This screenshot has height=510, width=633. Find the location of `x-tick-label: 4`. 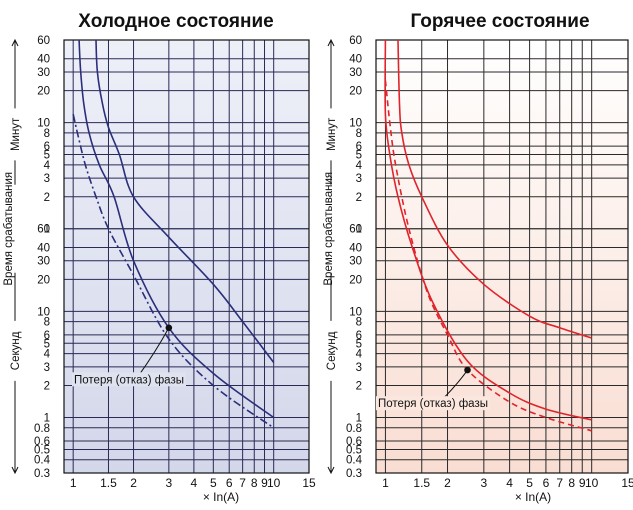

x-tick-label: 4 is located at coordinates (194, 483).